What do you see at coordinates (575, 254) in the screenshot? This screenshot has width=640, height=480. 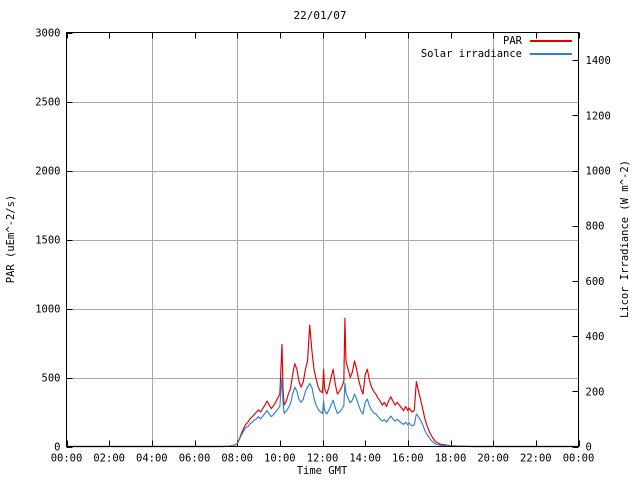 I see `right-axis-ticks` at bounding box center [575, 254].